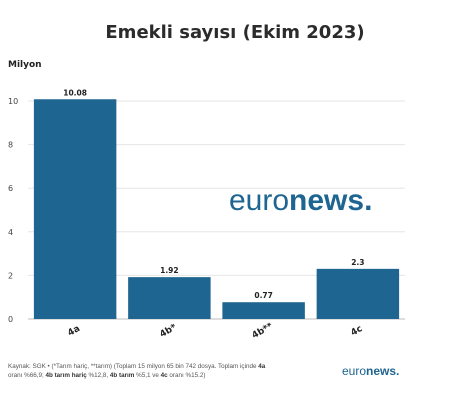 This screenshot has height=400, width=470. Describe the element at coordinates (357, 262) in the screenshot. I see `bar-value-label: 2.3` at that location.